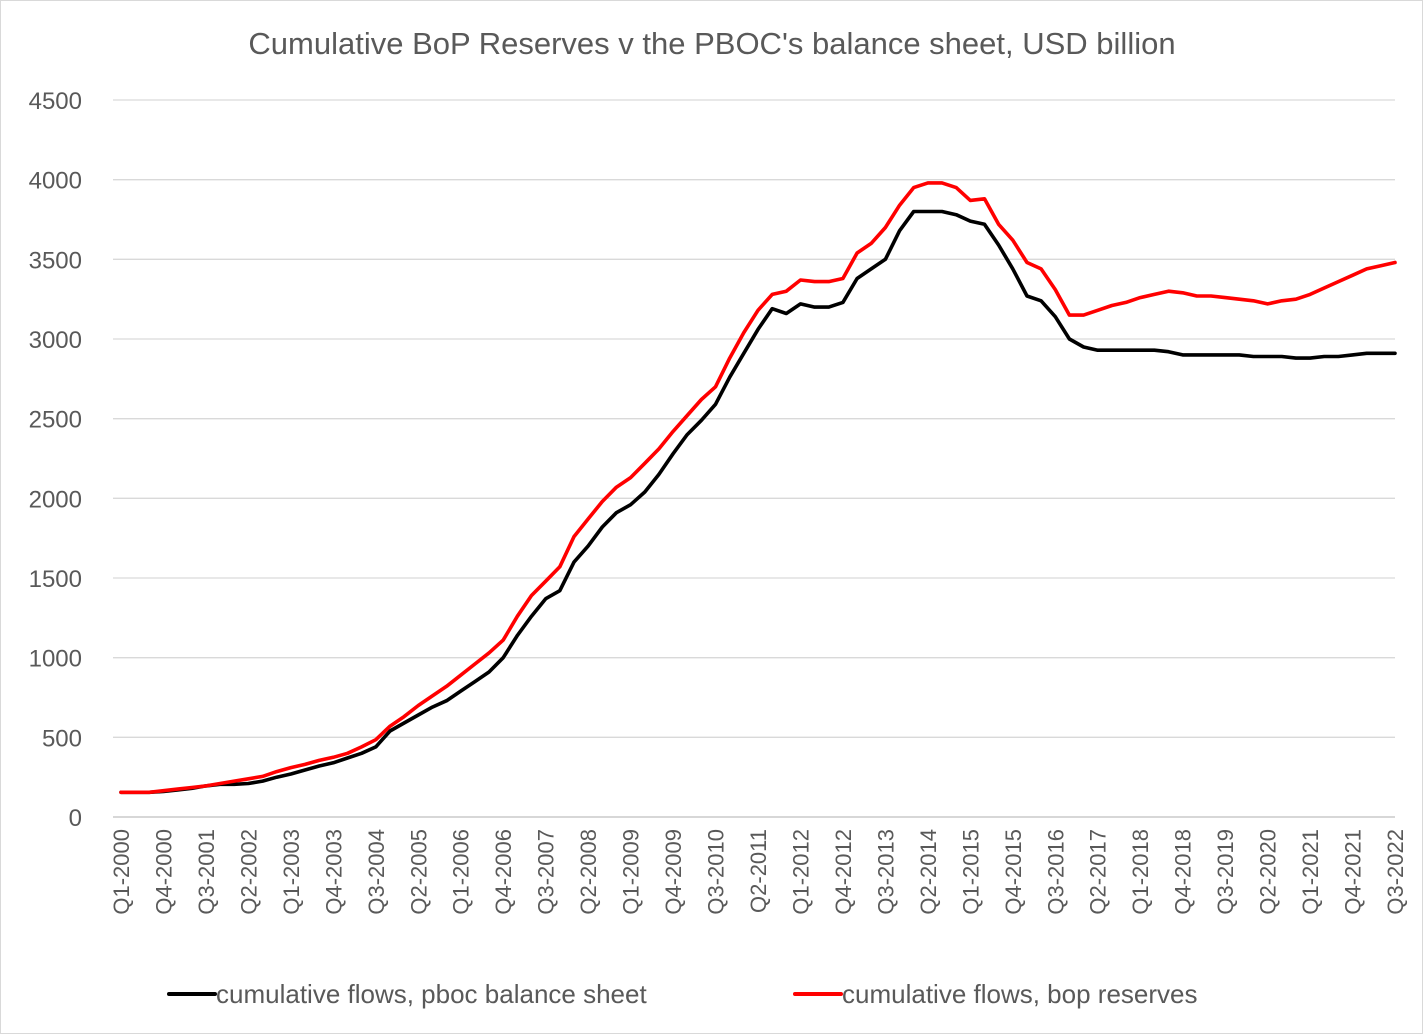 The width and height of the screenshot is (1423, 1035). What do you see at coordinates (1353, 872) in the screenshot?
I see `x-tick-label: Q4-2021` at bounding box center [1353, 872].